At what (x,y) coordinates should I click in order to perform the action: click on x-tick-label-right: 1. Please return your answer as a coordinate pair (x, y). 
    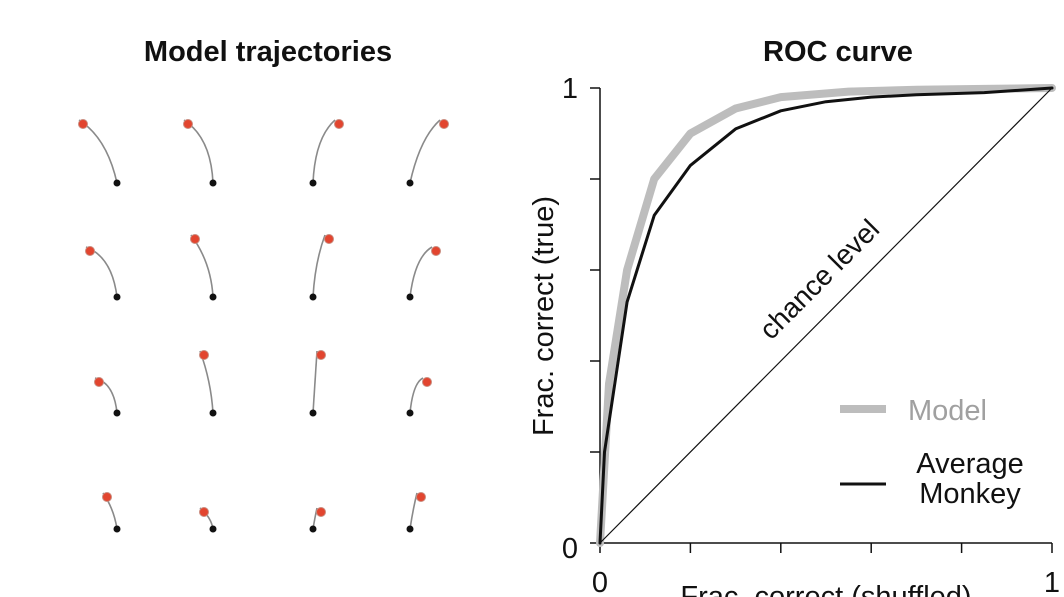
    Looking at the image, I should click on (1052, 582).